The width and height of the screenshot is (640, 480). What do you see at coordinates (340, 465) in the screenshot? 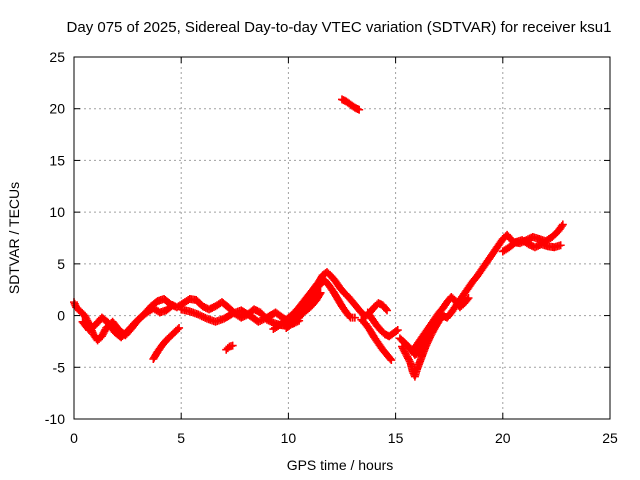
I see `x-axis-label: GPS time / hours` at bounding box center [340, 465].